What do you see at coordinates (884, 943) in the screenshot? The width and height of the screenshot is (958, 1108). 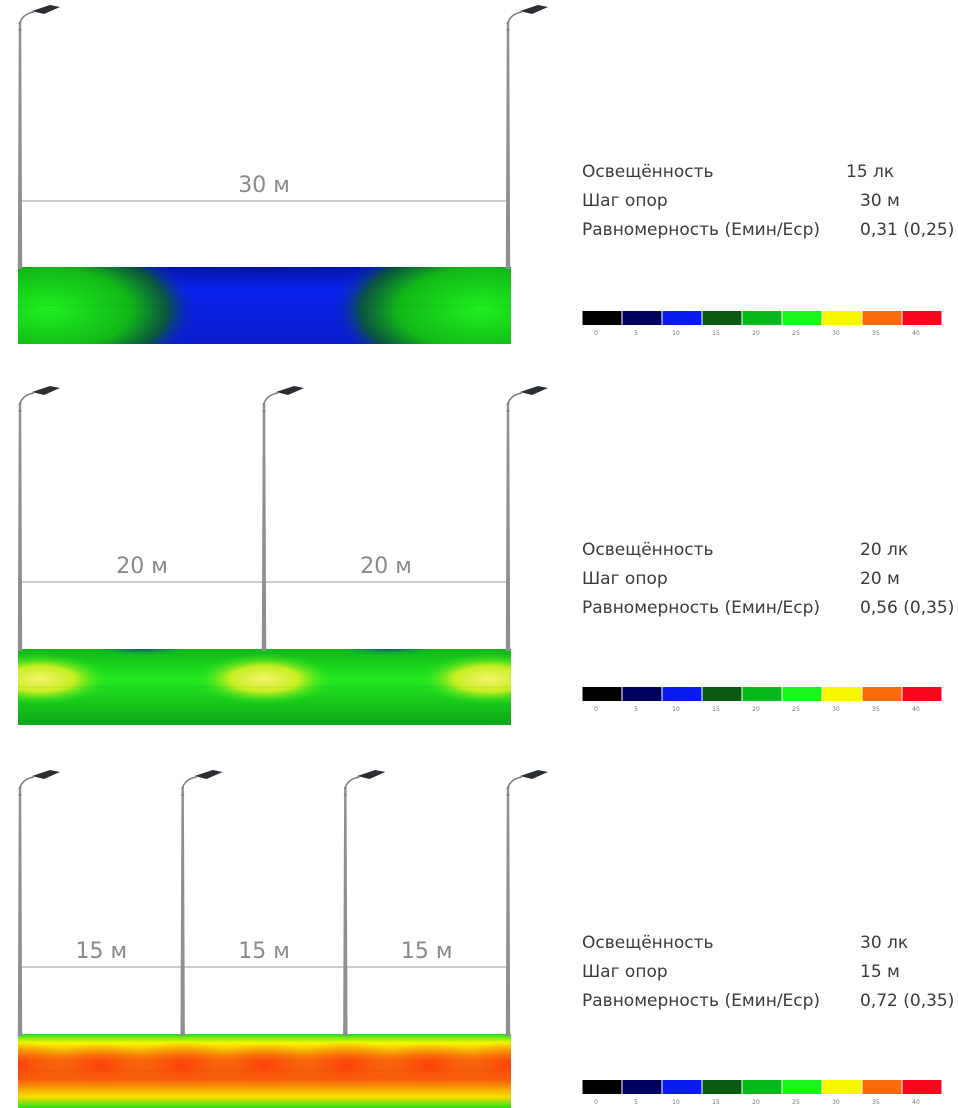 I see `illuminance-value: 30 лк` at bounding box center [884, 943].